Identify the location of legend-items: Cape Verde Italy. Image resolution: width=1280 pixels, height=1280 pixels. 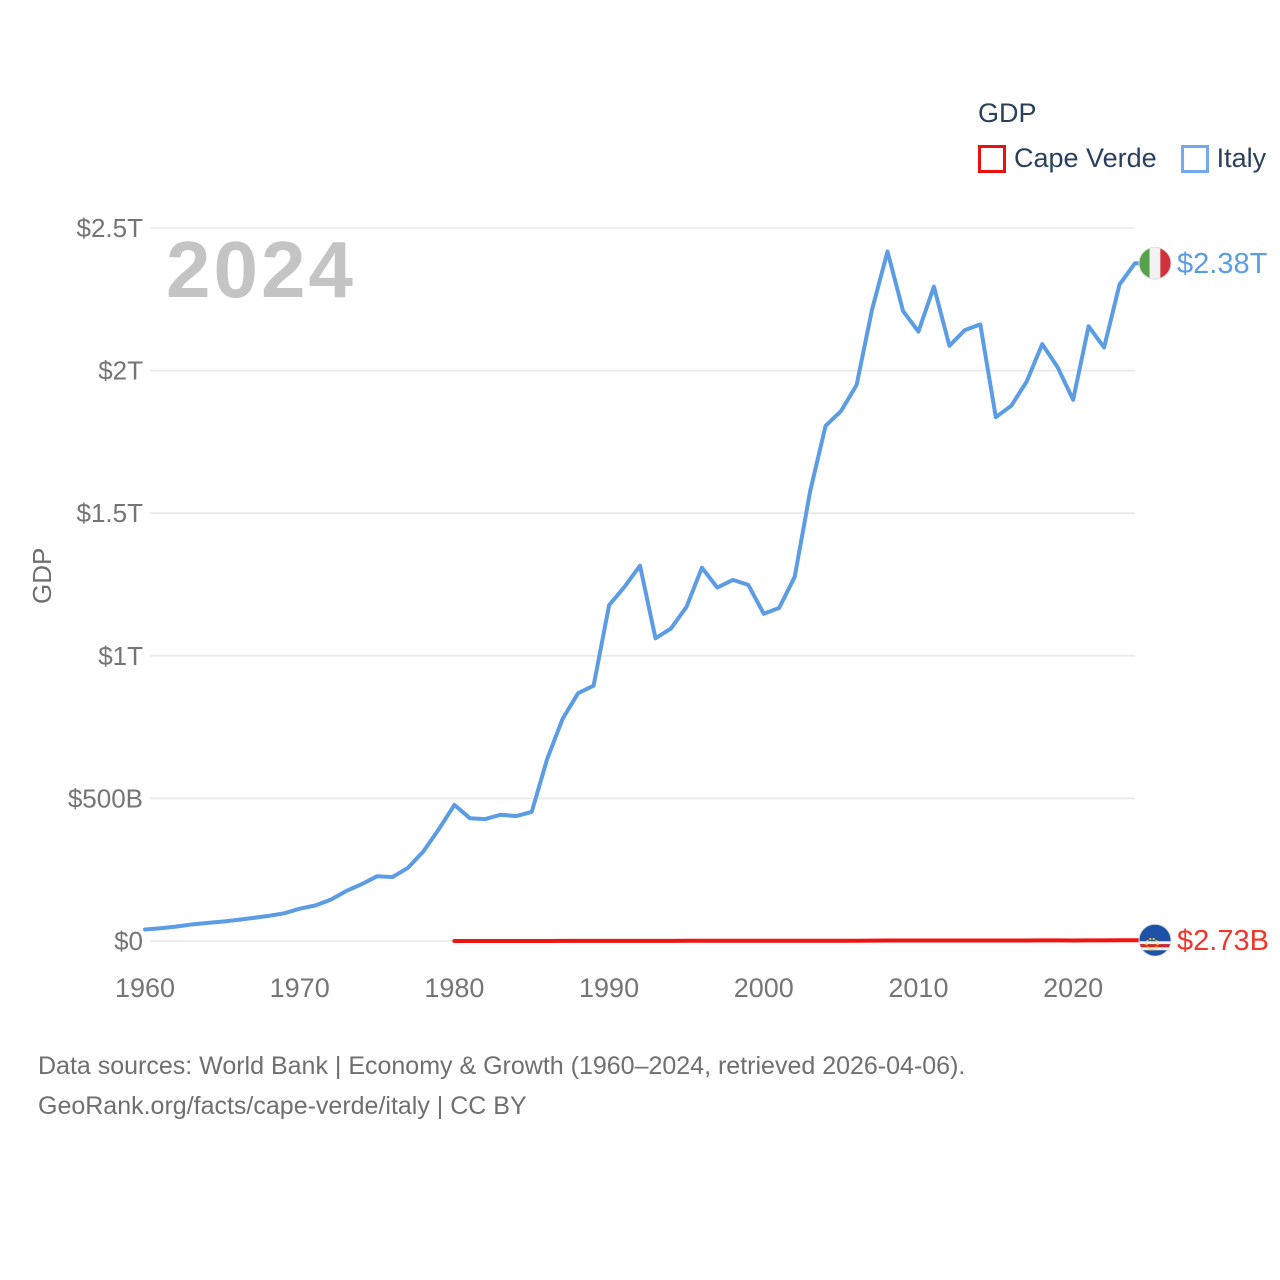
(1122, 158).